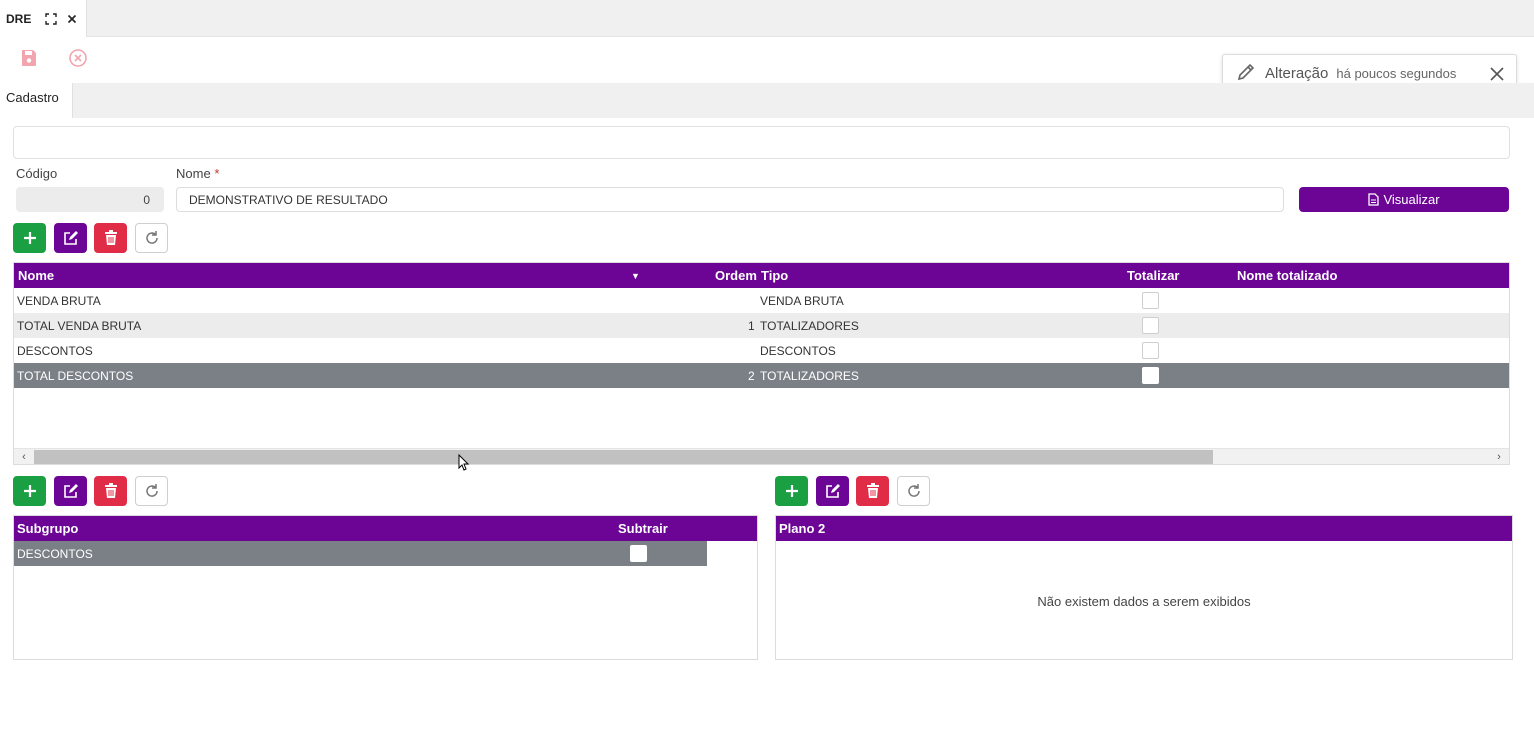 The height and width of the screenshot is (750, 1534). Describe the element at coordinates (198, 173) in the screenshot. I see `nome-label: Nome *` at that location.